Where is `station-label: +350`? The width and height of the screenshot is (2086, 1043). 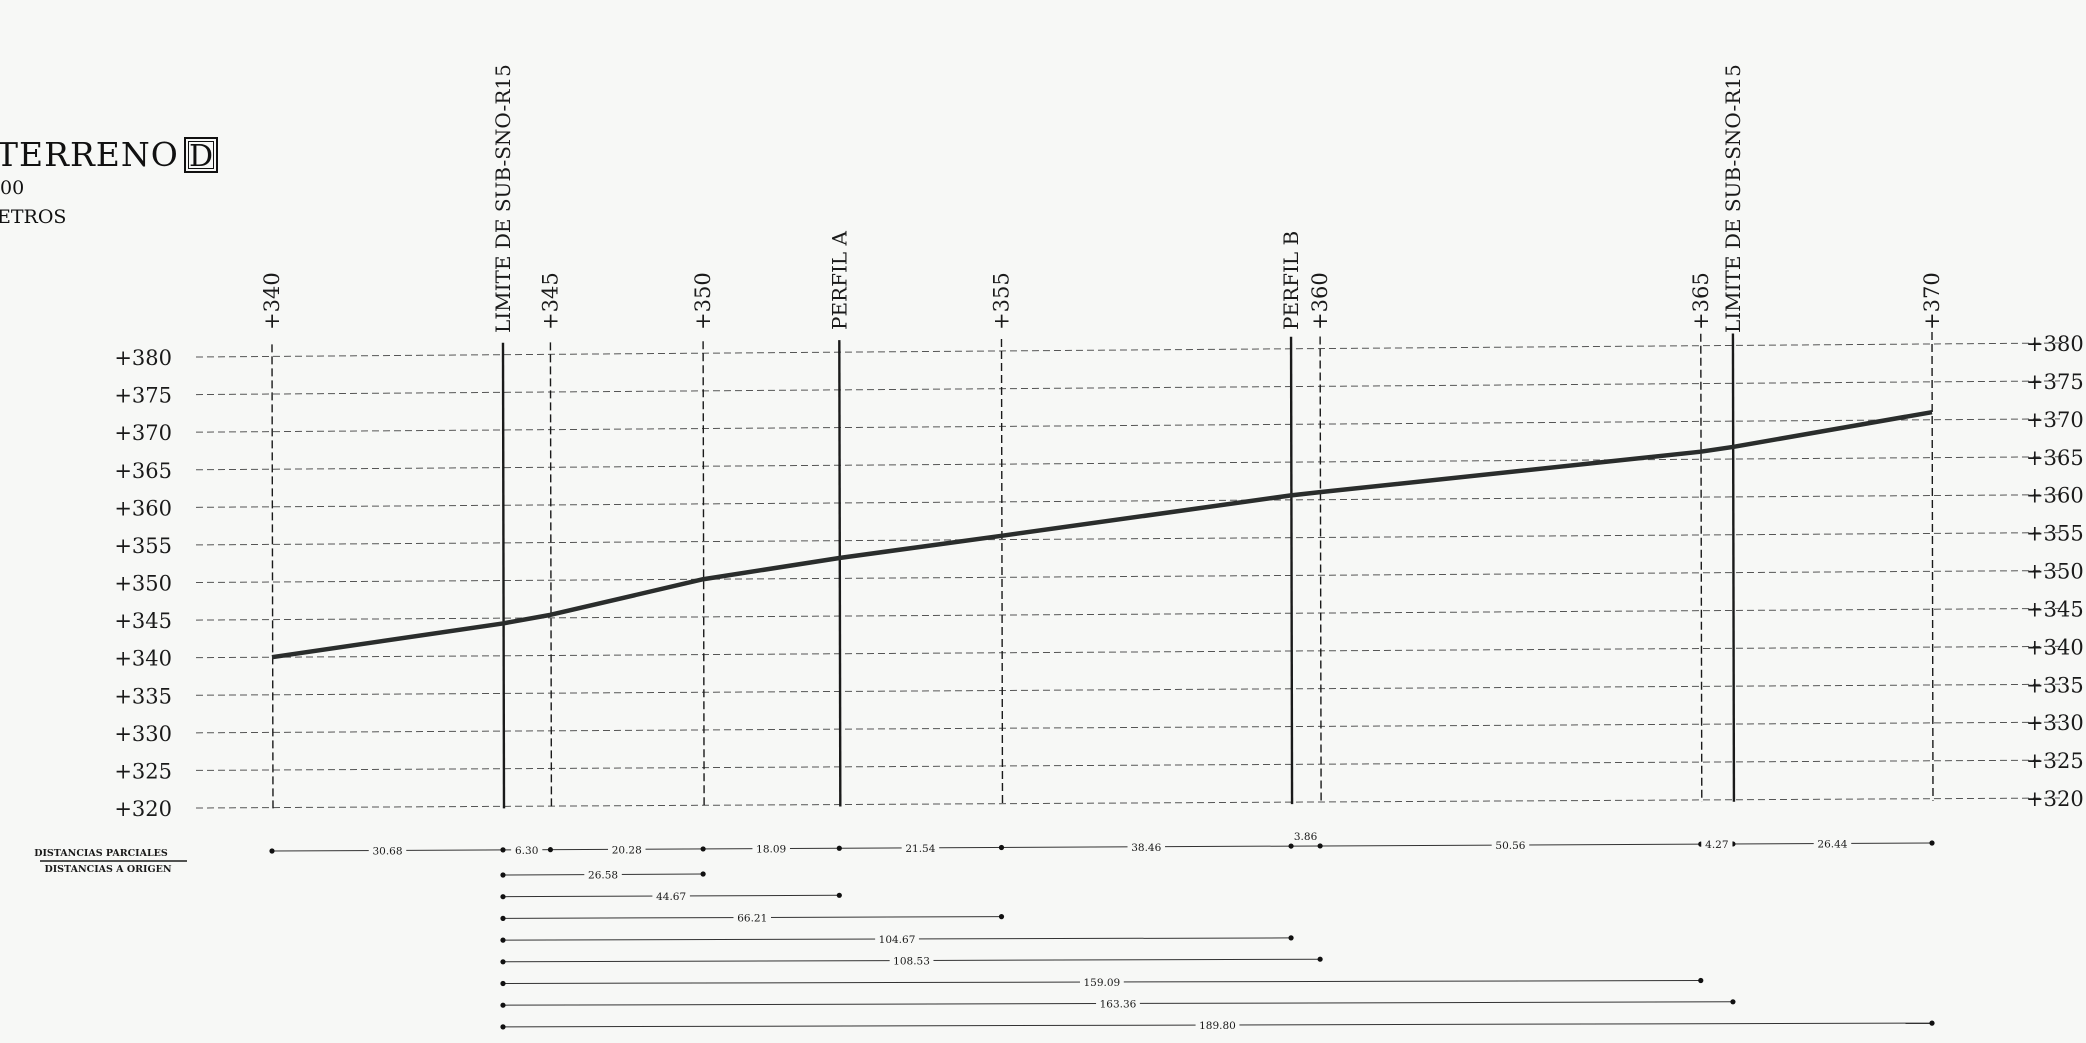
station-label: +350 is located at coordinates (703, 301).